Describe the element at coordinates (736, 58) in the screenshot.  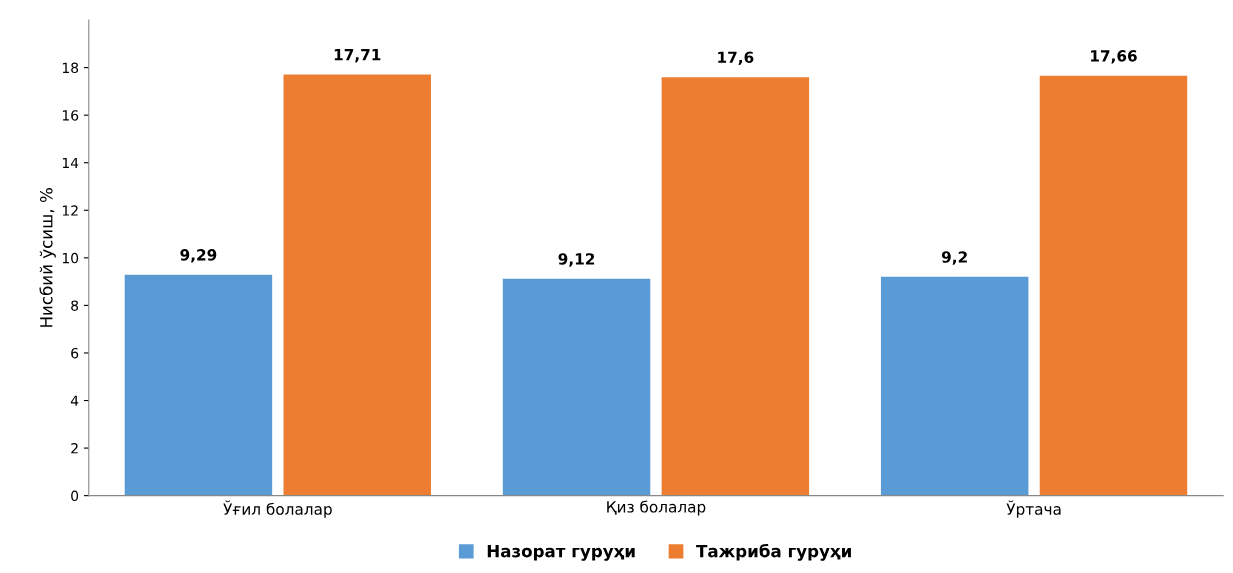
I see `data-label: 17,6` at that location.